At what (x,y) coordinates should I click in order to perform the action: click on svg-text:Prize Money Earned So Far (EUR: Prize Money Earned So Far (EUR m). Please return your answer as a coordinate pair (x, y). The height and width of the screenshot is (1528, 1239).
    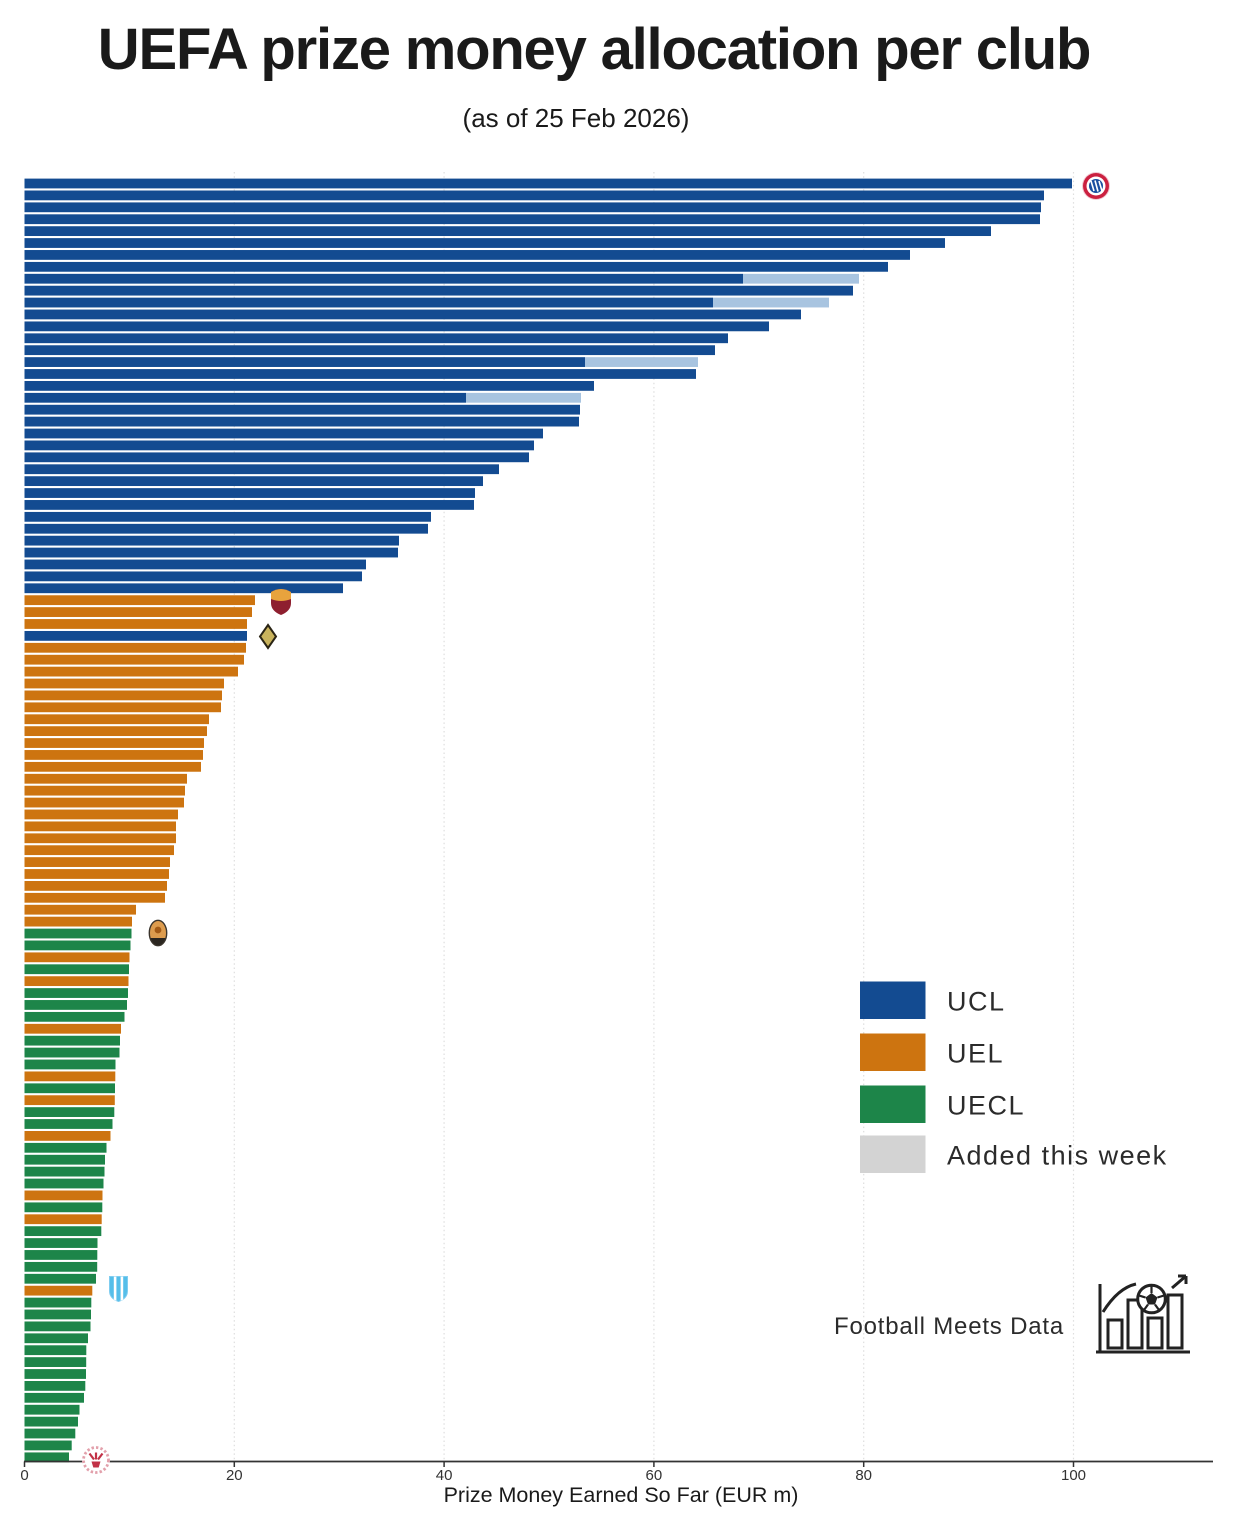
    Looking at the image, I should click on (621, 1495).